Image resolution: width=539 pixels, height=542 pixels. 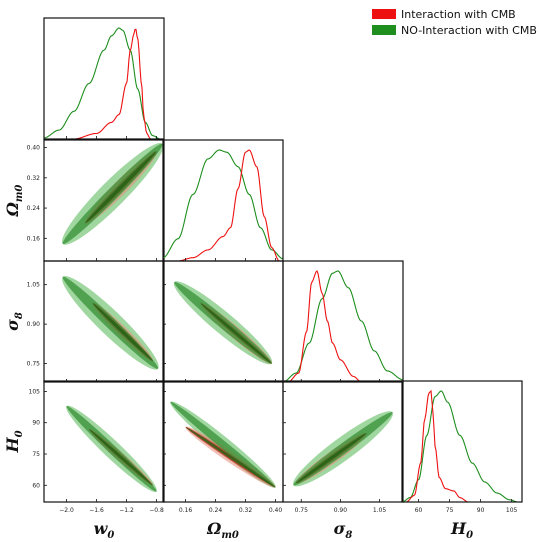 I want to click on x-tick-label-h0: 60, so click(x=419, y=510).